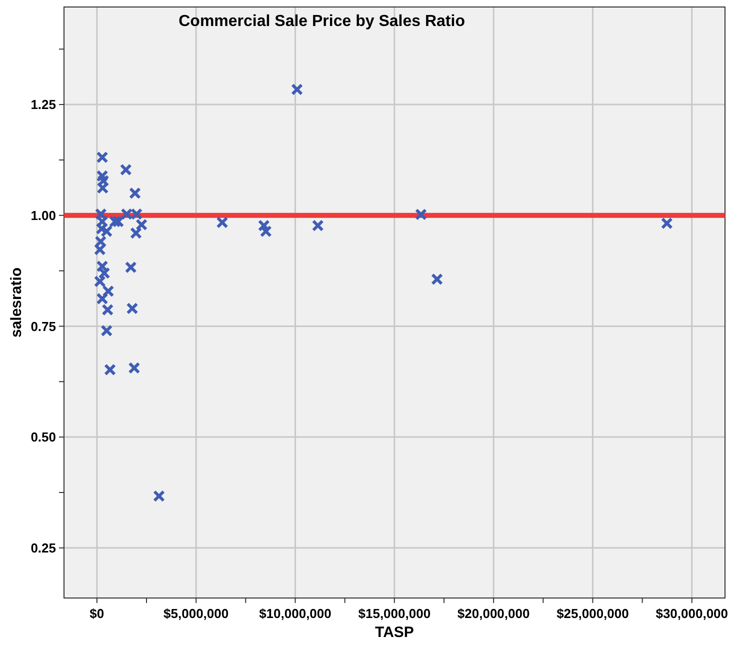 The image size is (731, 645). What do you see at coordinates (43, 215) in the screenshot?
I see `y-tick-label: 1.00` at bounding box center [43, 215].